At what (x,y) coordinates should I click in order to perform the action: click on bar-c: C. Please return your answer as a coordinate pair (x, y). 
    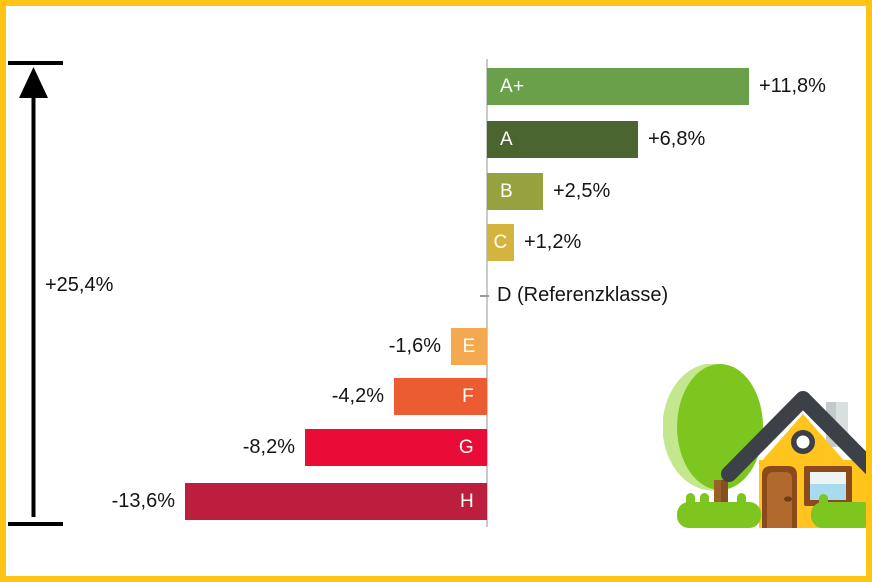
    Looking at the image, I should click on (500, 242).